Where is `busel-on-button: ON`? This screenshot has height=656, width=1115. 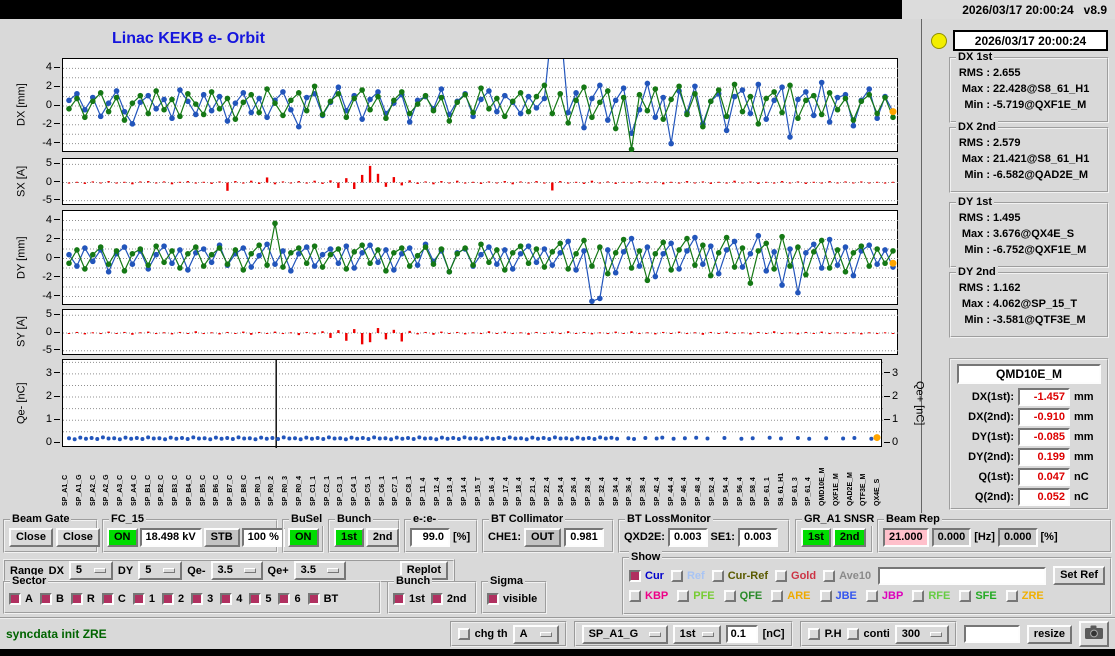 busel-on-button: ON is located at coordinates (303, 537).